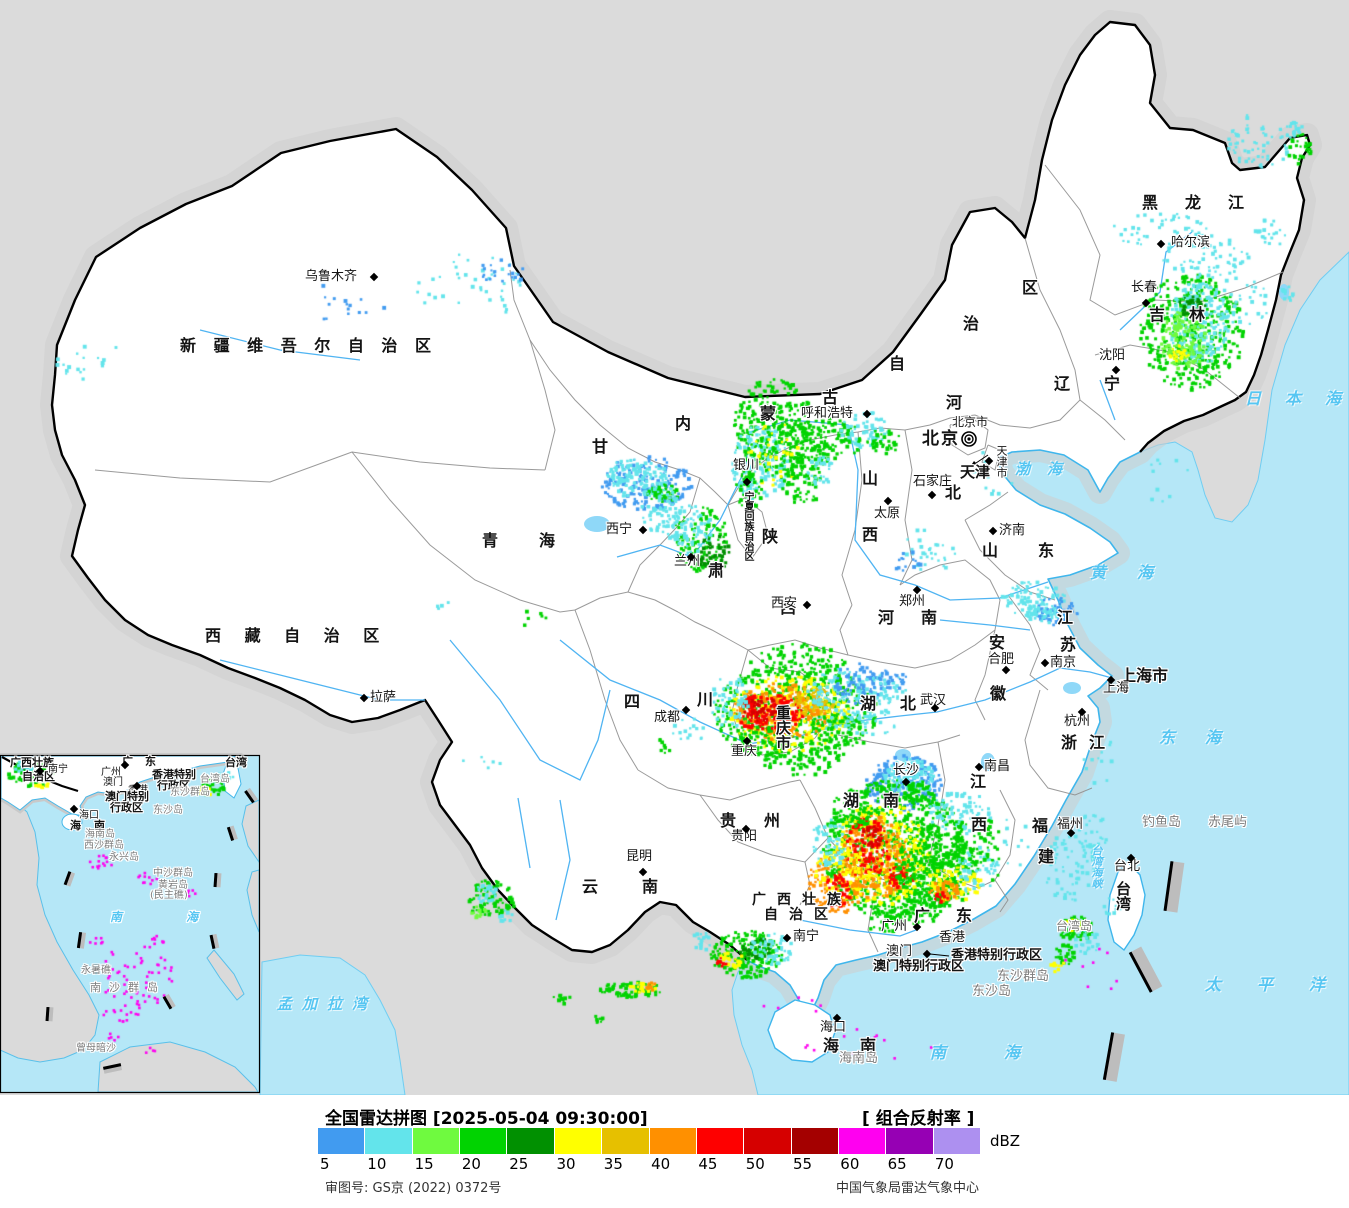 This screenshot has width=1349, height=1208. What do you see at coordinates (613, 1164) in the screenshot?
I see `legend-tick-value: 35` at bounding box center [613, 1164].